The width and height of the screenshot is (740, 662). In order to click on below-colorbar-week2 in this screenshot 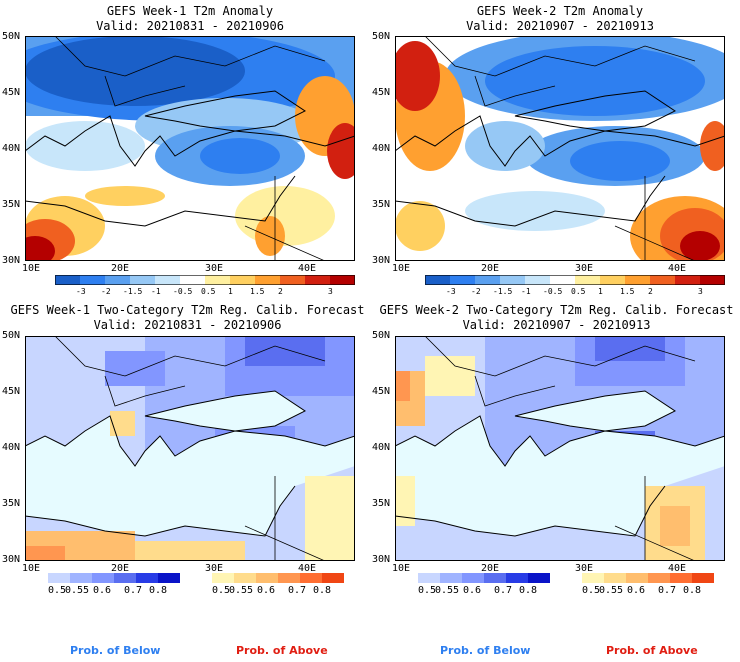, I will do `click(484, 578)`.